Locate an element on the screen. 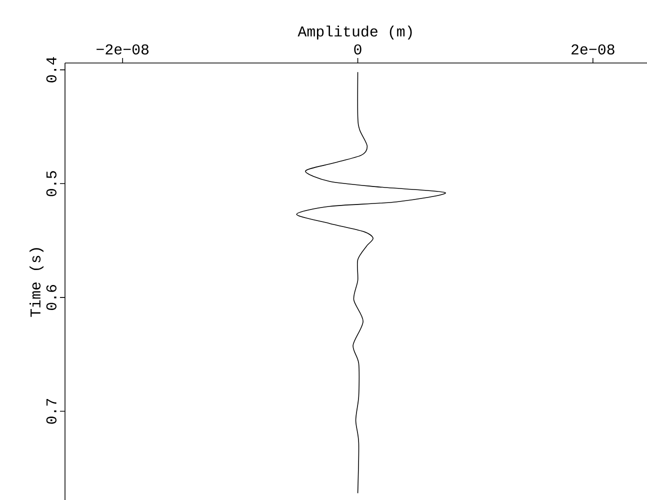  y-tick-label: 0.5 is located at coordinates (51, 183).